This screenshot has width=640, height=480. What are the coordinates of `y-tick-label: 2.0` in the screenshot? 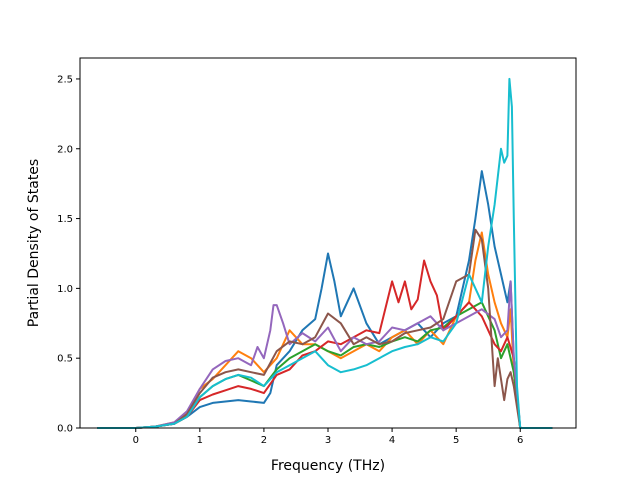 It's located at (65, 149).